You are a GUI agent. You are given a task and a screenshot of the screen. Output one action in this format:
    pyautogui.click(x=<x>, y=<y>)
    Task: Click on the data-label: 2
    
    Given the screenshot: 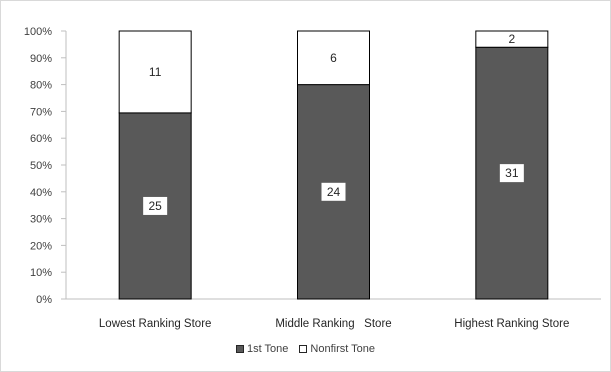 What is the action you would take?
    pyautogui.click(x=511, y=39)
    